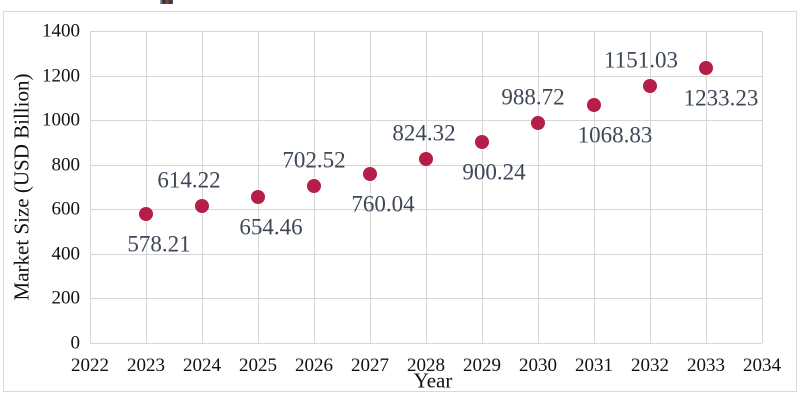  I want to click on cropped-title-fragment, so click(166, 2).